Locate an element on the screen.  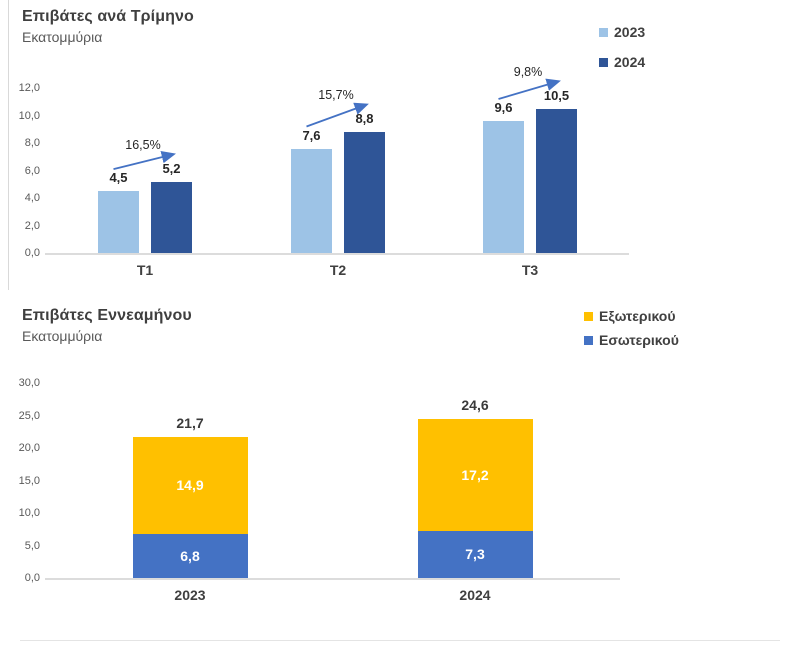
x-label-T1: T1 is located at coordinates (145, 270).